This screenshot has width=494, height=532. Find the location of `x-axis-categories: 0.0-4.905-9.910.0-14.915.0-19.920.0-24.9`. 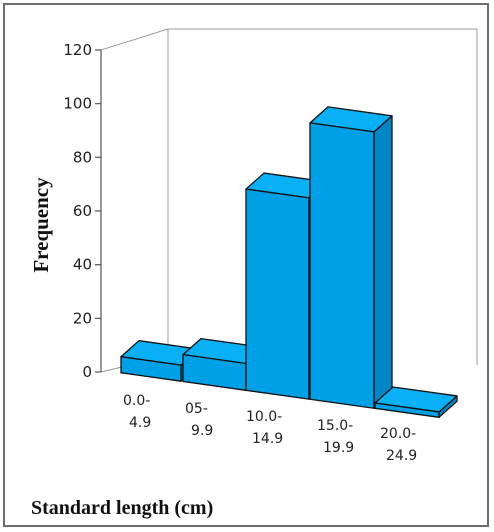

x-axis-categories: 0.0-4.905-9.910.0-14.915.0-19.920.0-24.9 is located at coordinates (270, 428).